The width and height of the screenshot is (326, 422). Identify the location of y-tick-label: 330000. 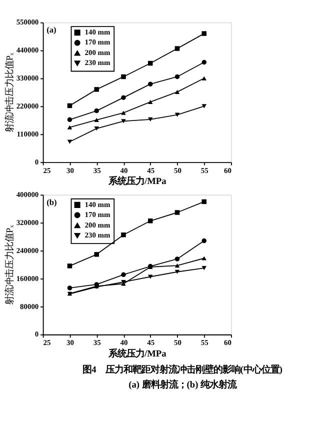
(27, 78).